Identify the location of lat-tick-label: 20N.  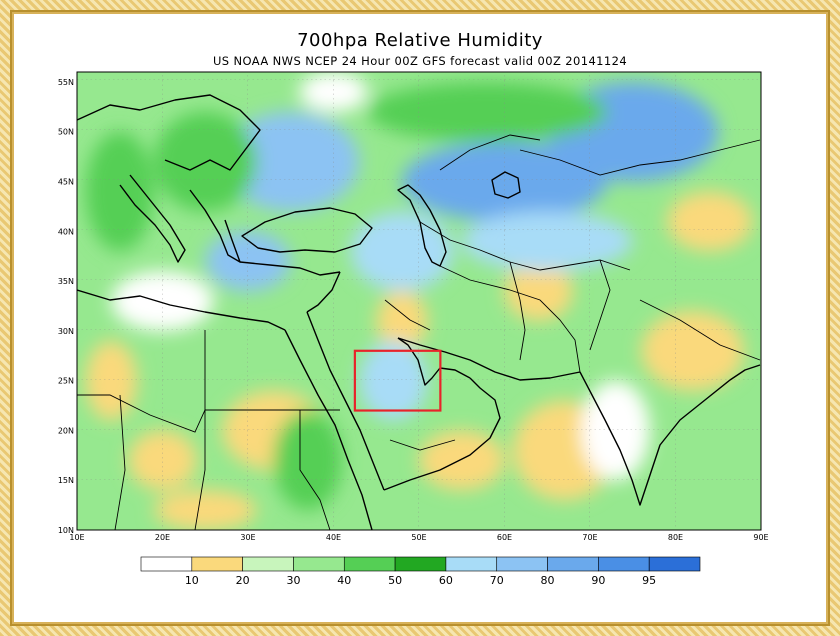
(66, 430).